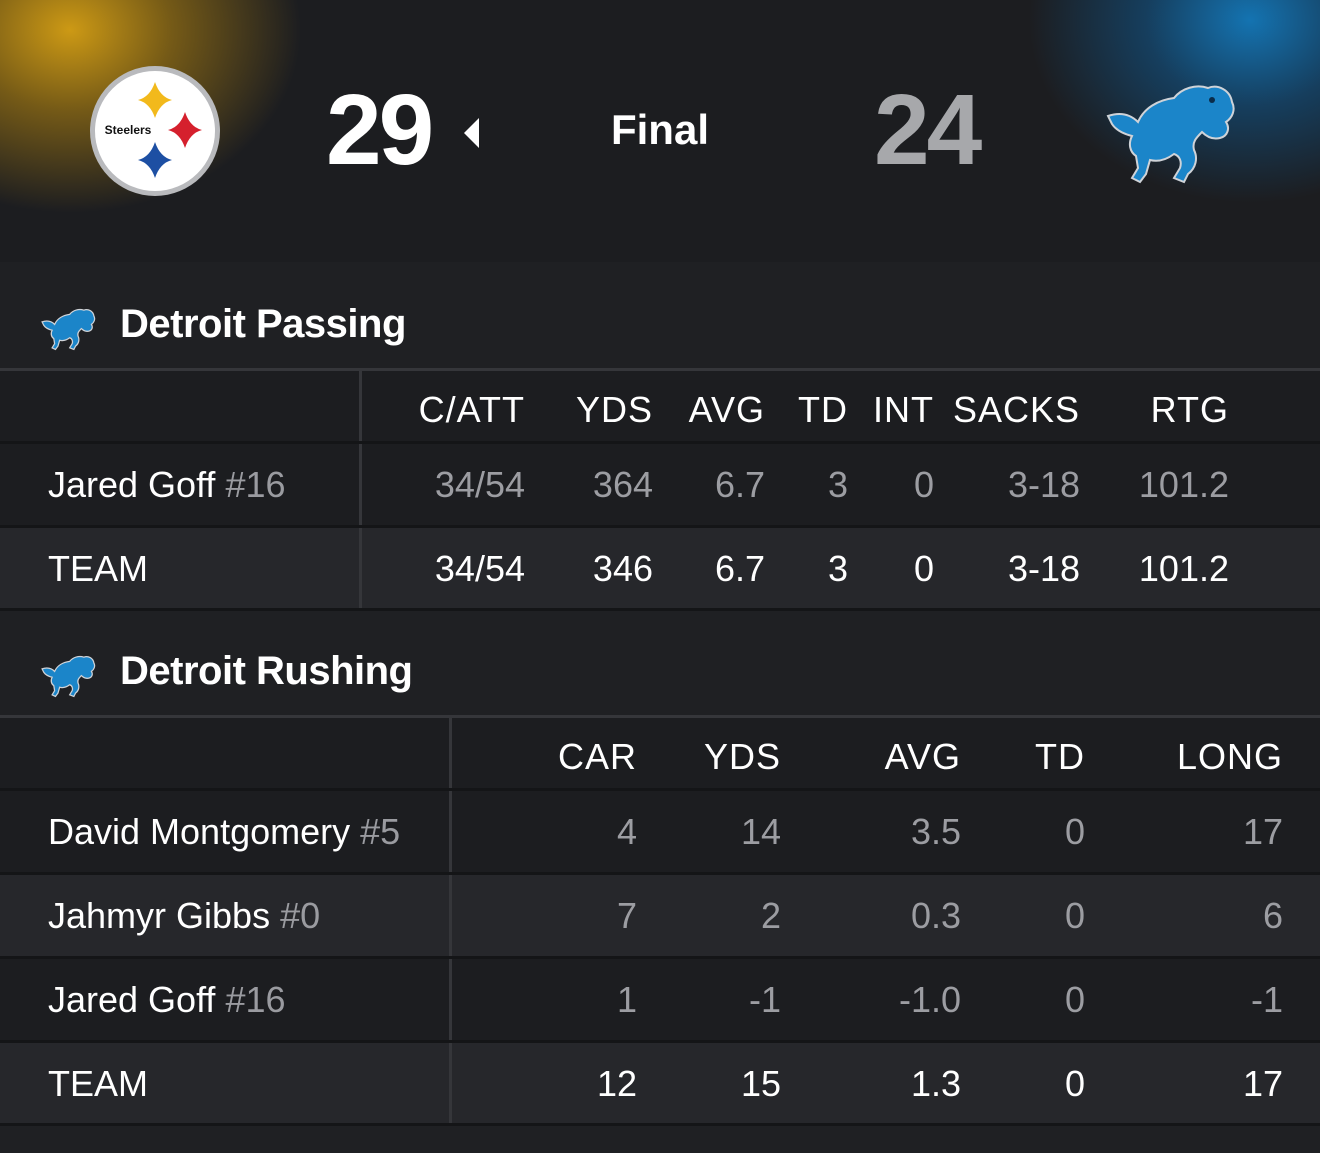 The height and width of the screenshot is (1153, 1320). What do you see at coordinates (626, 999) in the screenshot?
I see `cell-car: 1` at bounding box center [626, 999].